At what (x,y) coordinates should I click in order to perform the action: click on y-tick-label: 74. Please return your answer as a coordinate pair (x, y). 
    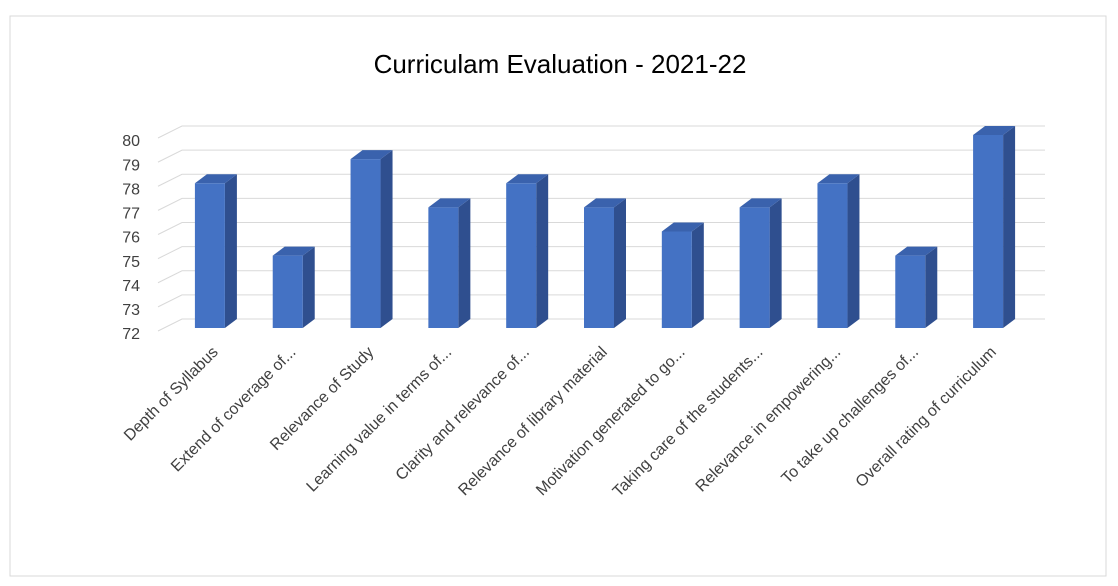
    Looking at the image, I should click on (131, 286).